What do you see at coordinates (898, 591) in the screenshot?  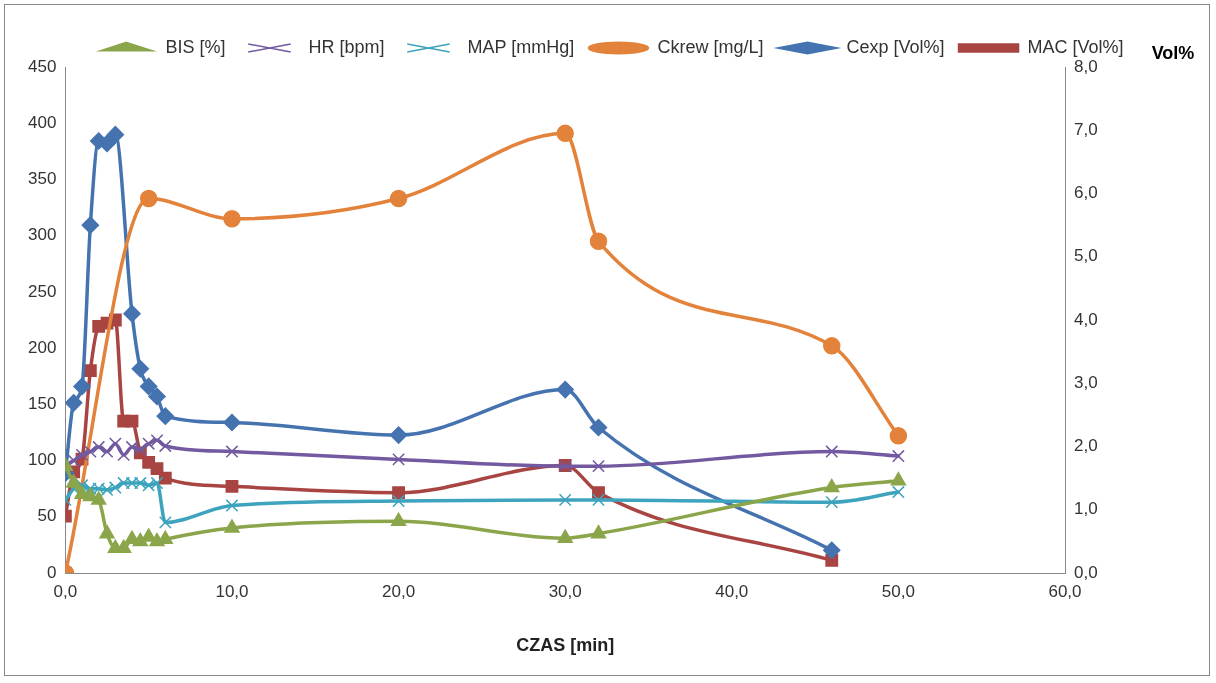 I see `x-tick-label: 50,0` at bounding box center [898, 591].